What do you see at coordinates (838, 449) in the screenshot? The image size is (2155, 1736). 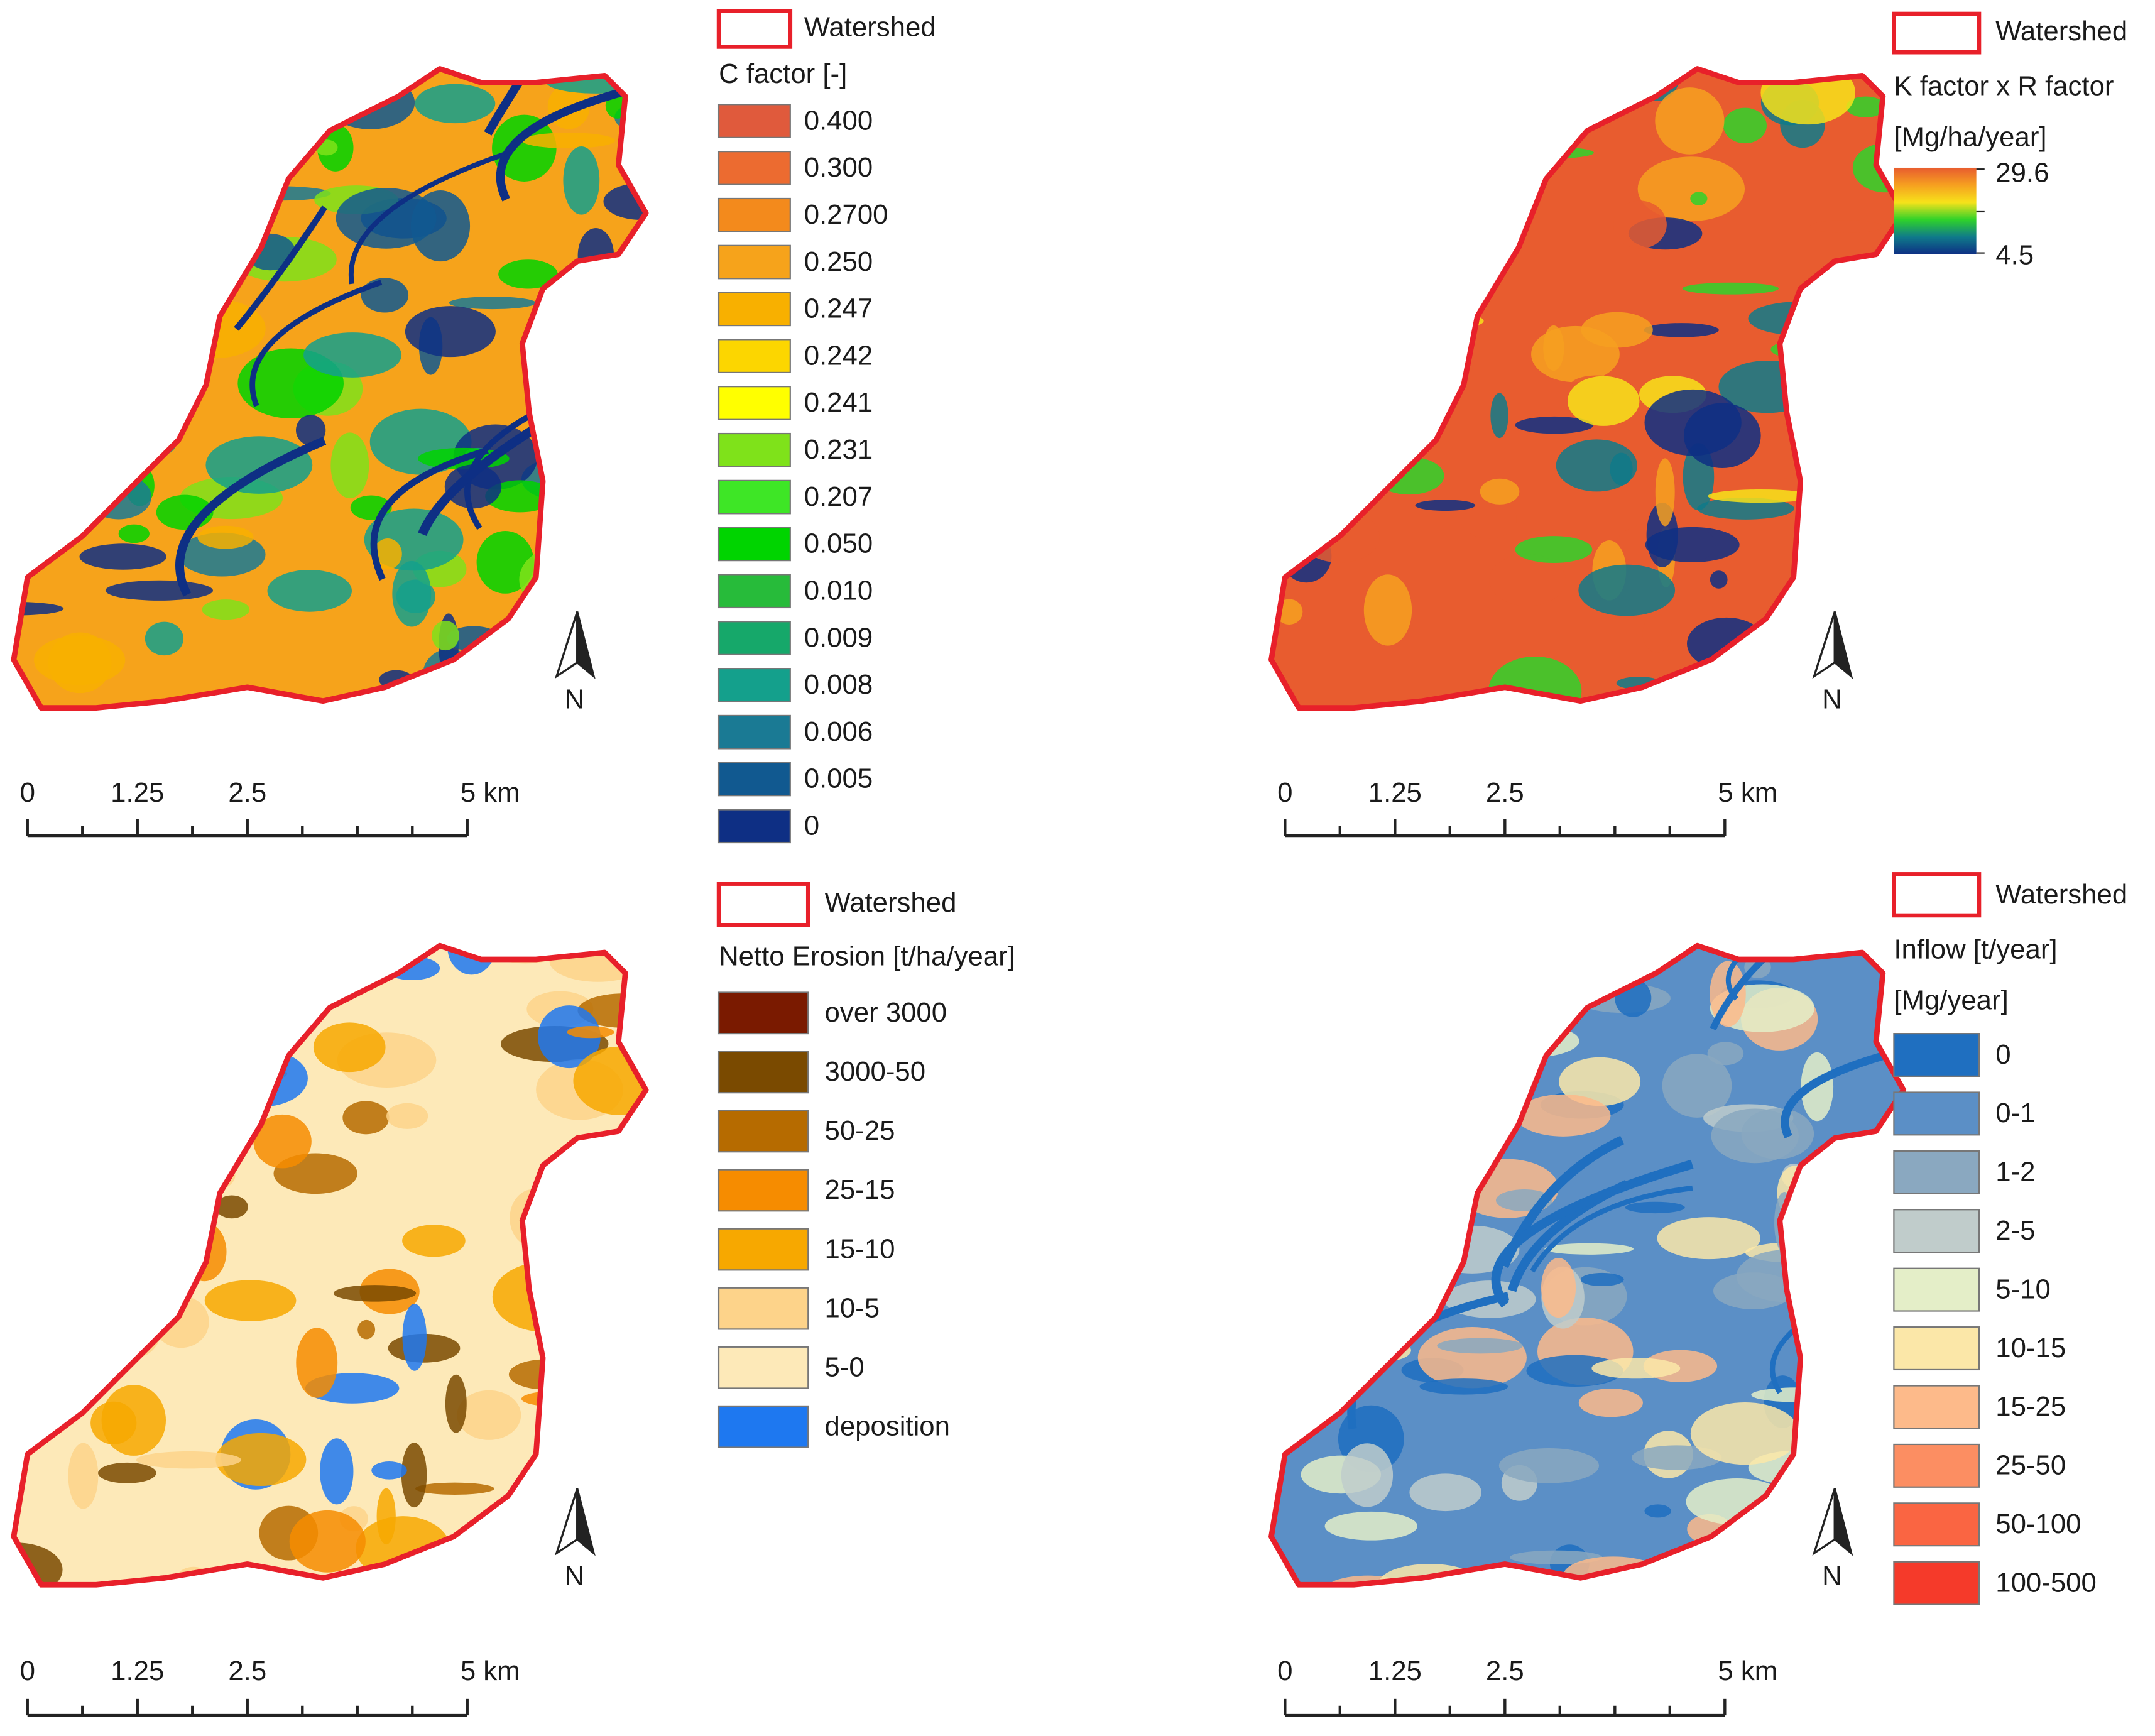 I see `legend-label: 0.231` at bounding box center [838, 449].